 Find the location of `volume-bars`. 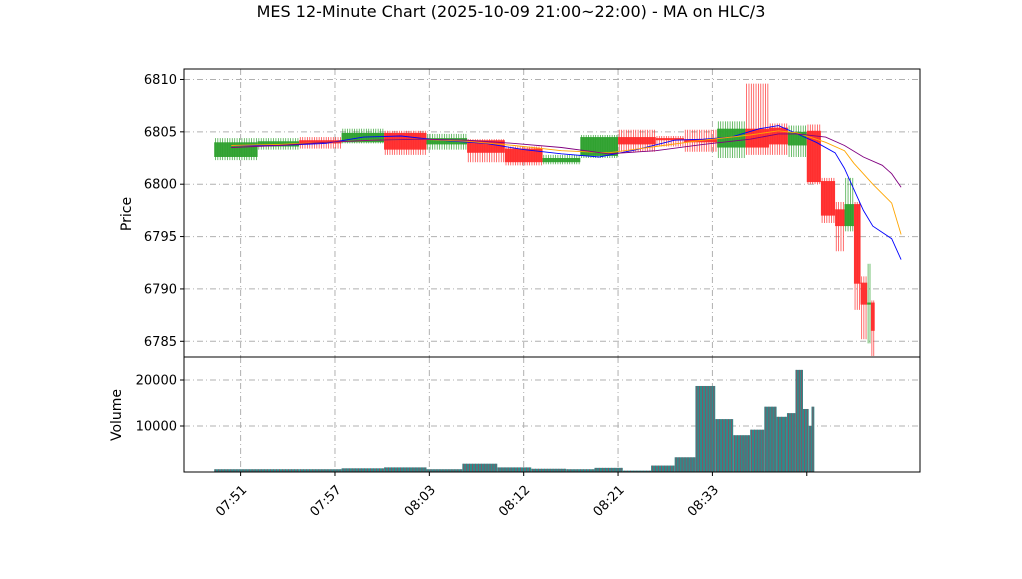

volume-bars is located at coordinates (514, 420).